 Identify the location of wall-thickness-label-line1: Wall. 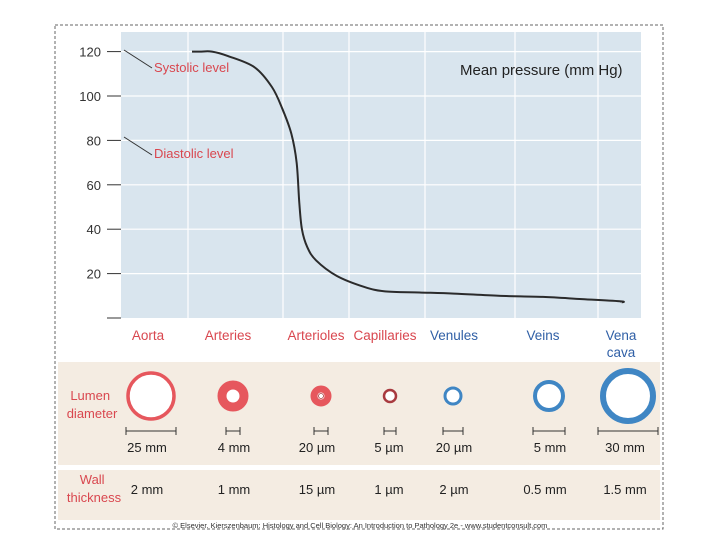
(92, 479).